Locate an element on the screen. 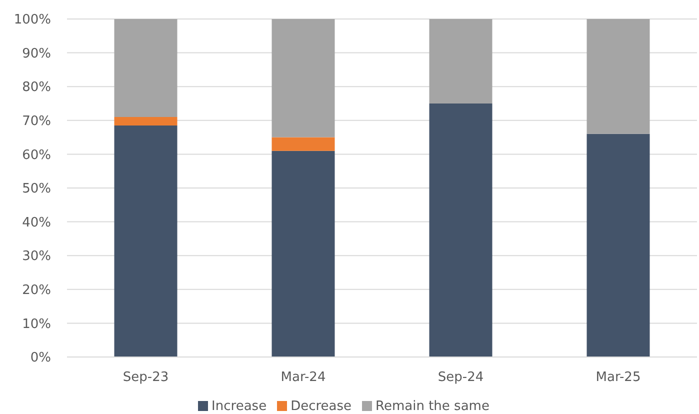 This screenshot has height=414, width=699. legend-label: Decrease is located at coordinates (321, 406).